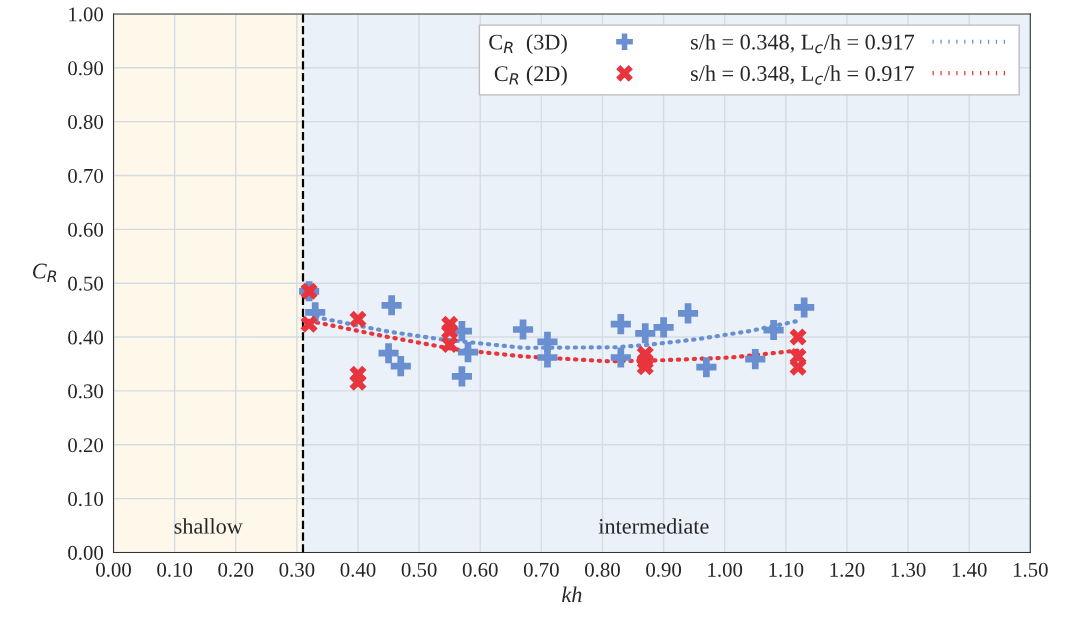 The height and width of the screenshot is (635, 1071). Describe the element at coordinates (86, 14) in the screenshot. I see `y-tick-label: 1.00` at that location.